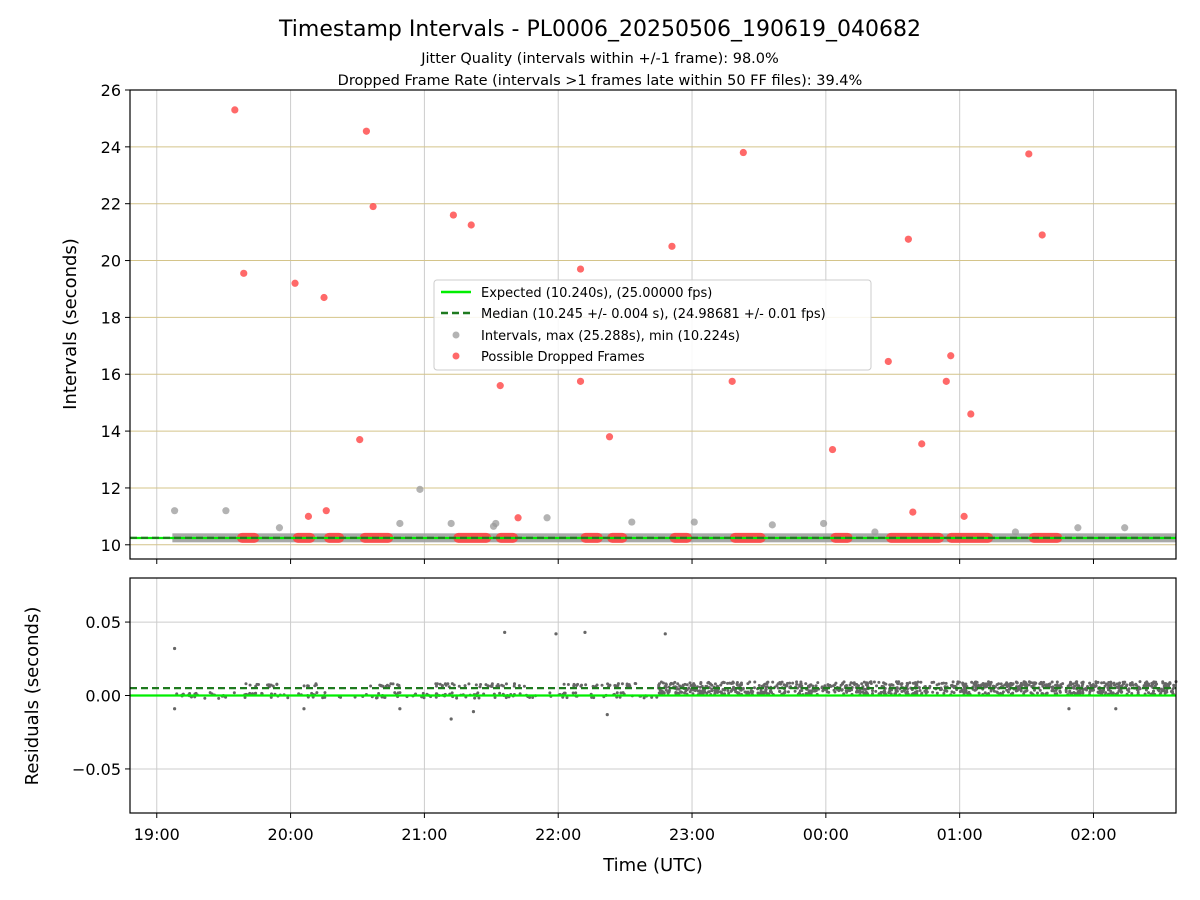 This screenshot has width=1200, height=900. I want to click on residuals-y-tick-label: 0.05, so click(103, 622).